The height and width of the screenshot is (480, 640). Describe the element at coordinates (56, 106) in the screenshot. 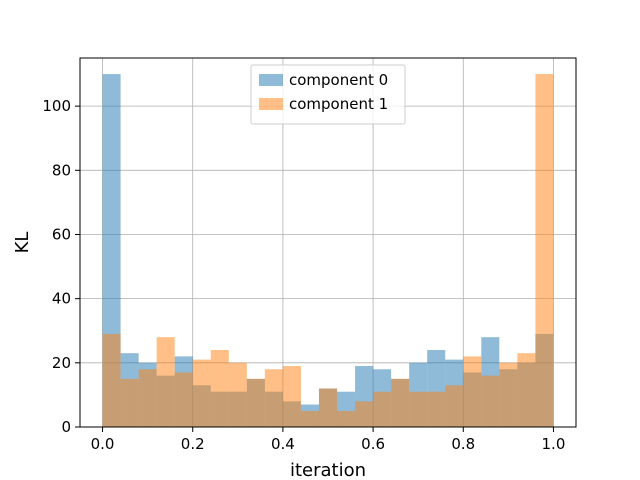

I see `y-tick-label: 100` at that location.